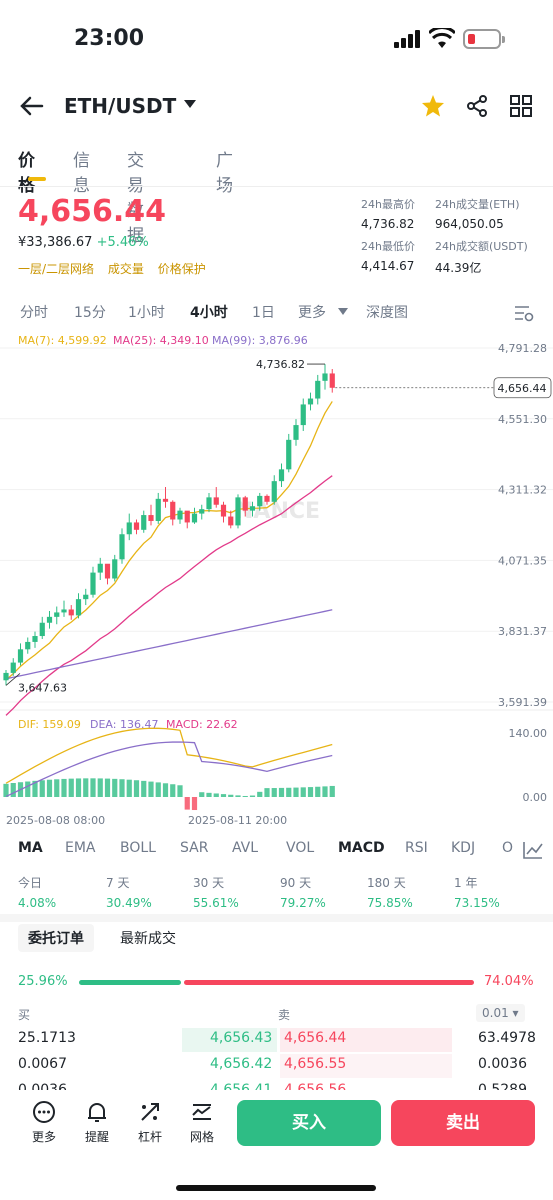 The image size is (553, 1200). I want to click on stat-low-label: 24h最低价, so click(388, 246).